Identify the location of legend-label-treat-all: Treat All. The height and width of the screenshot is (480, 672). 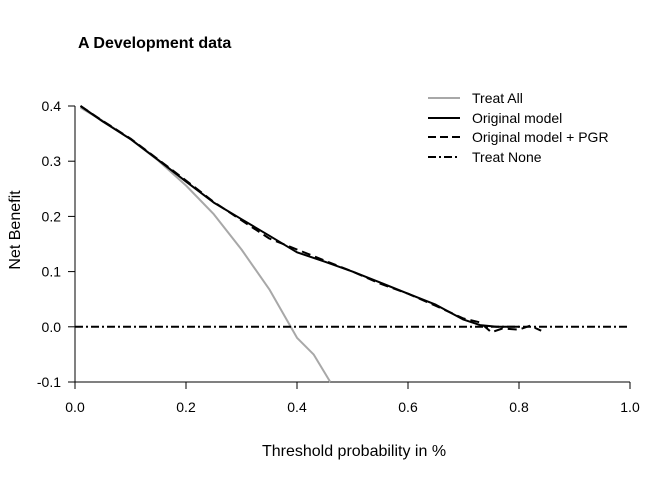
(497, 98).